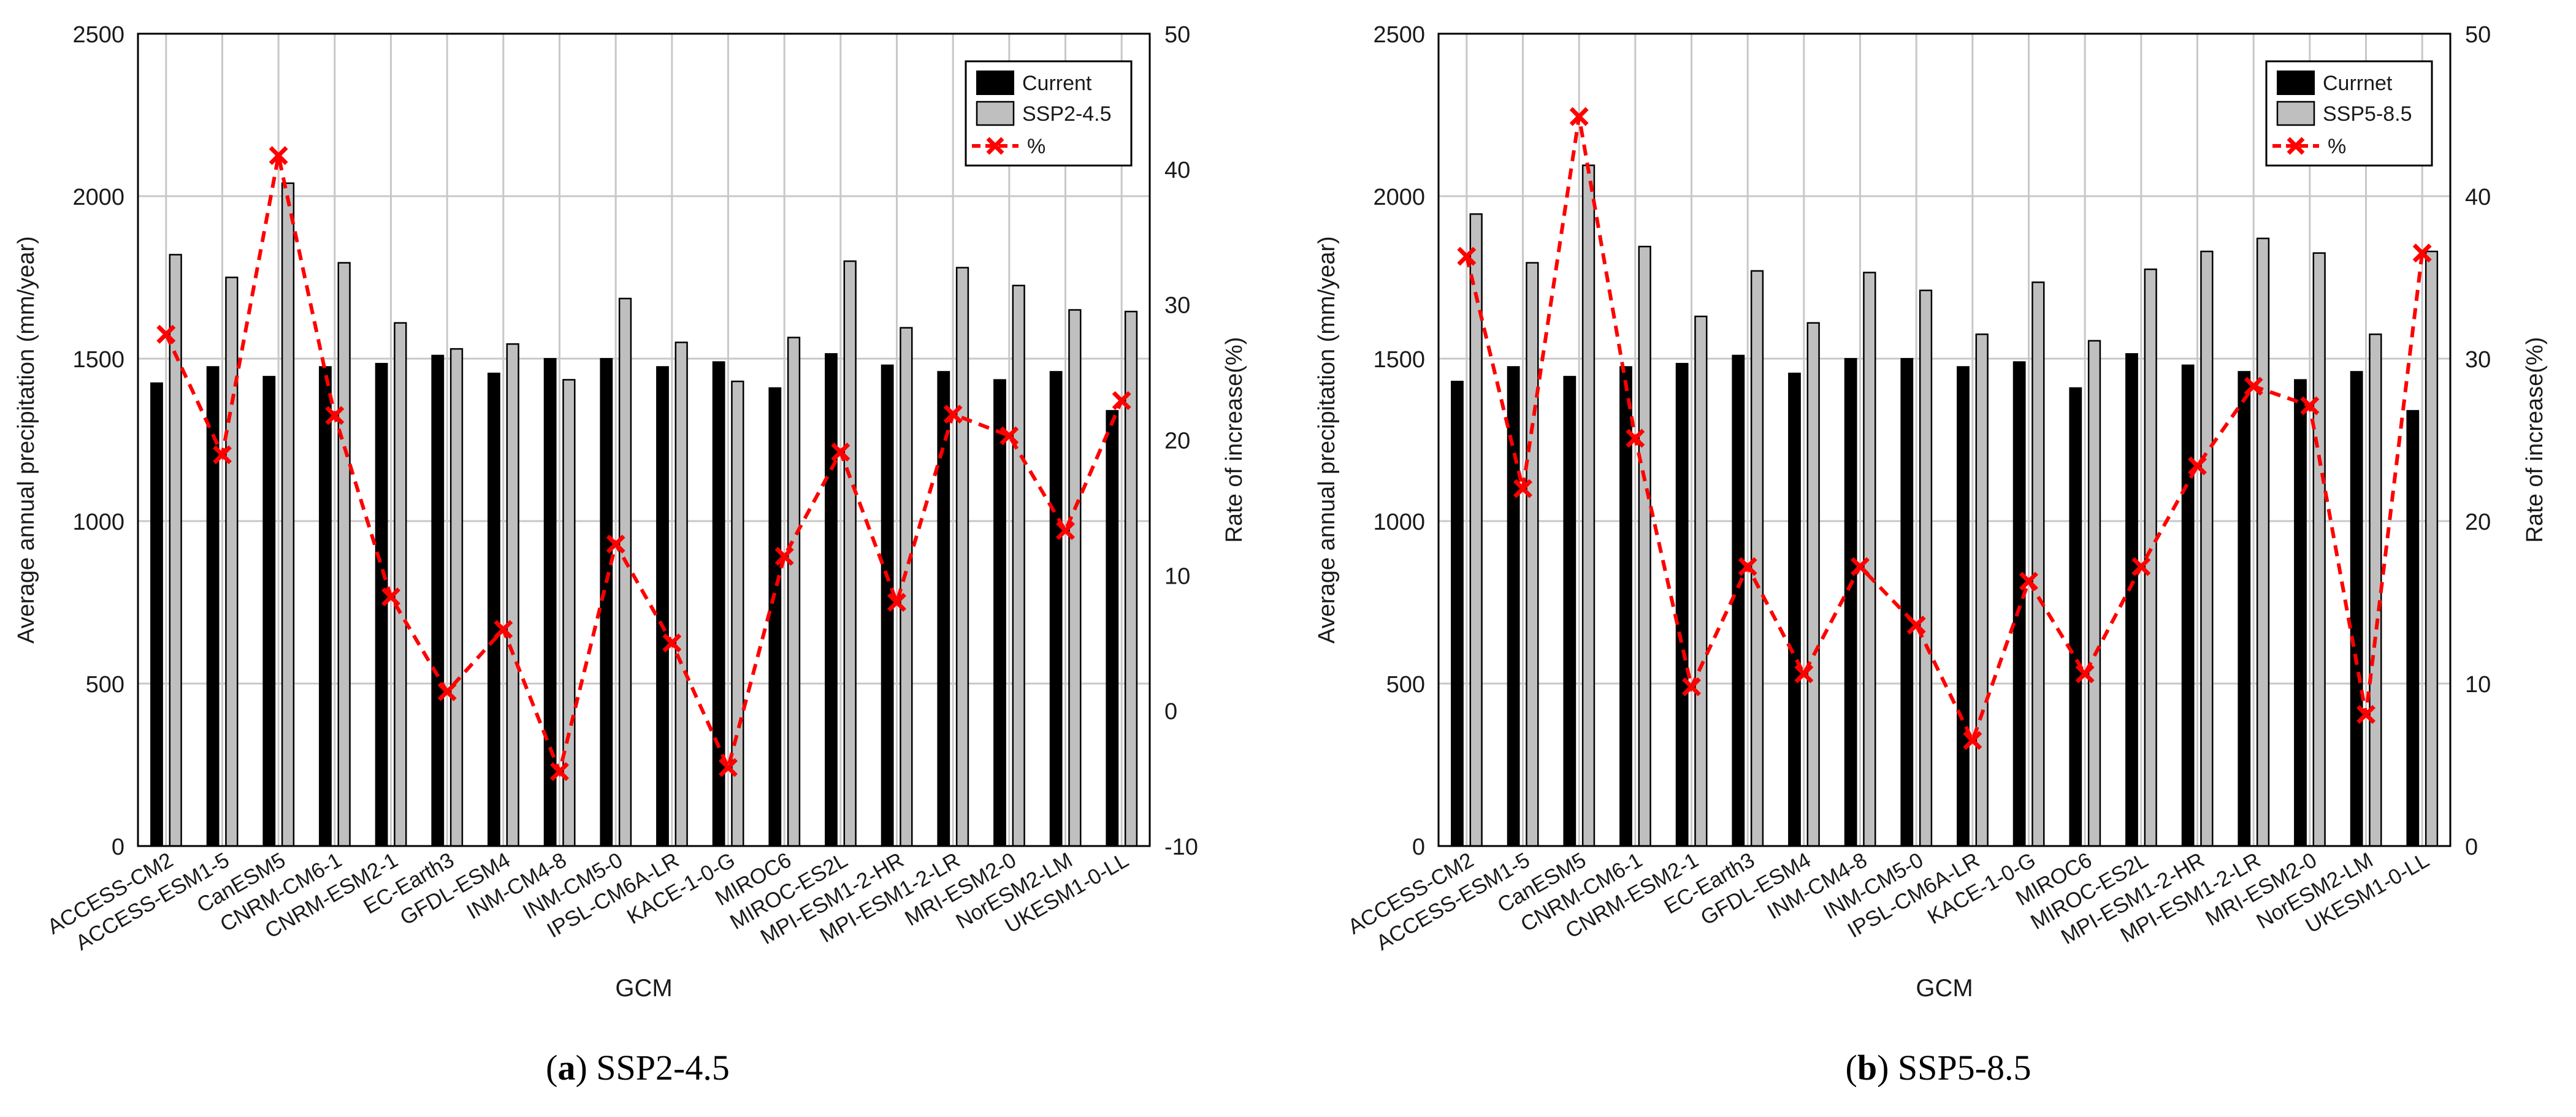 The height and width of the screenshot is (1117, 2576). I want to click on chart-a-y2tick-label: 50, so click(1177, 35).